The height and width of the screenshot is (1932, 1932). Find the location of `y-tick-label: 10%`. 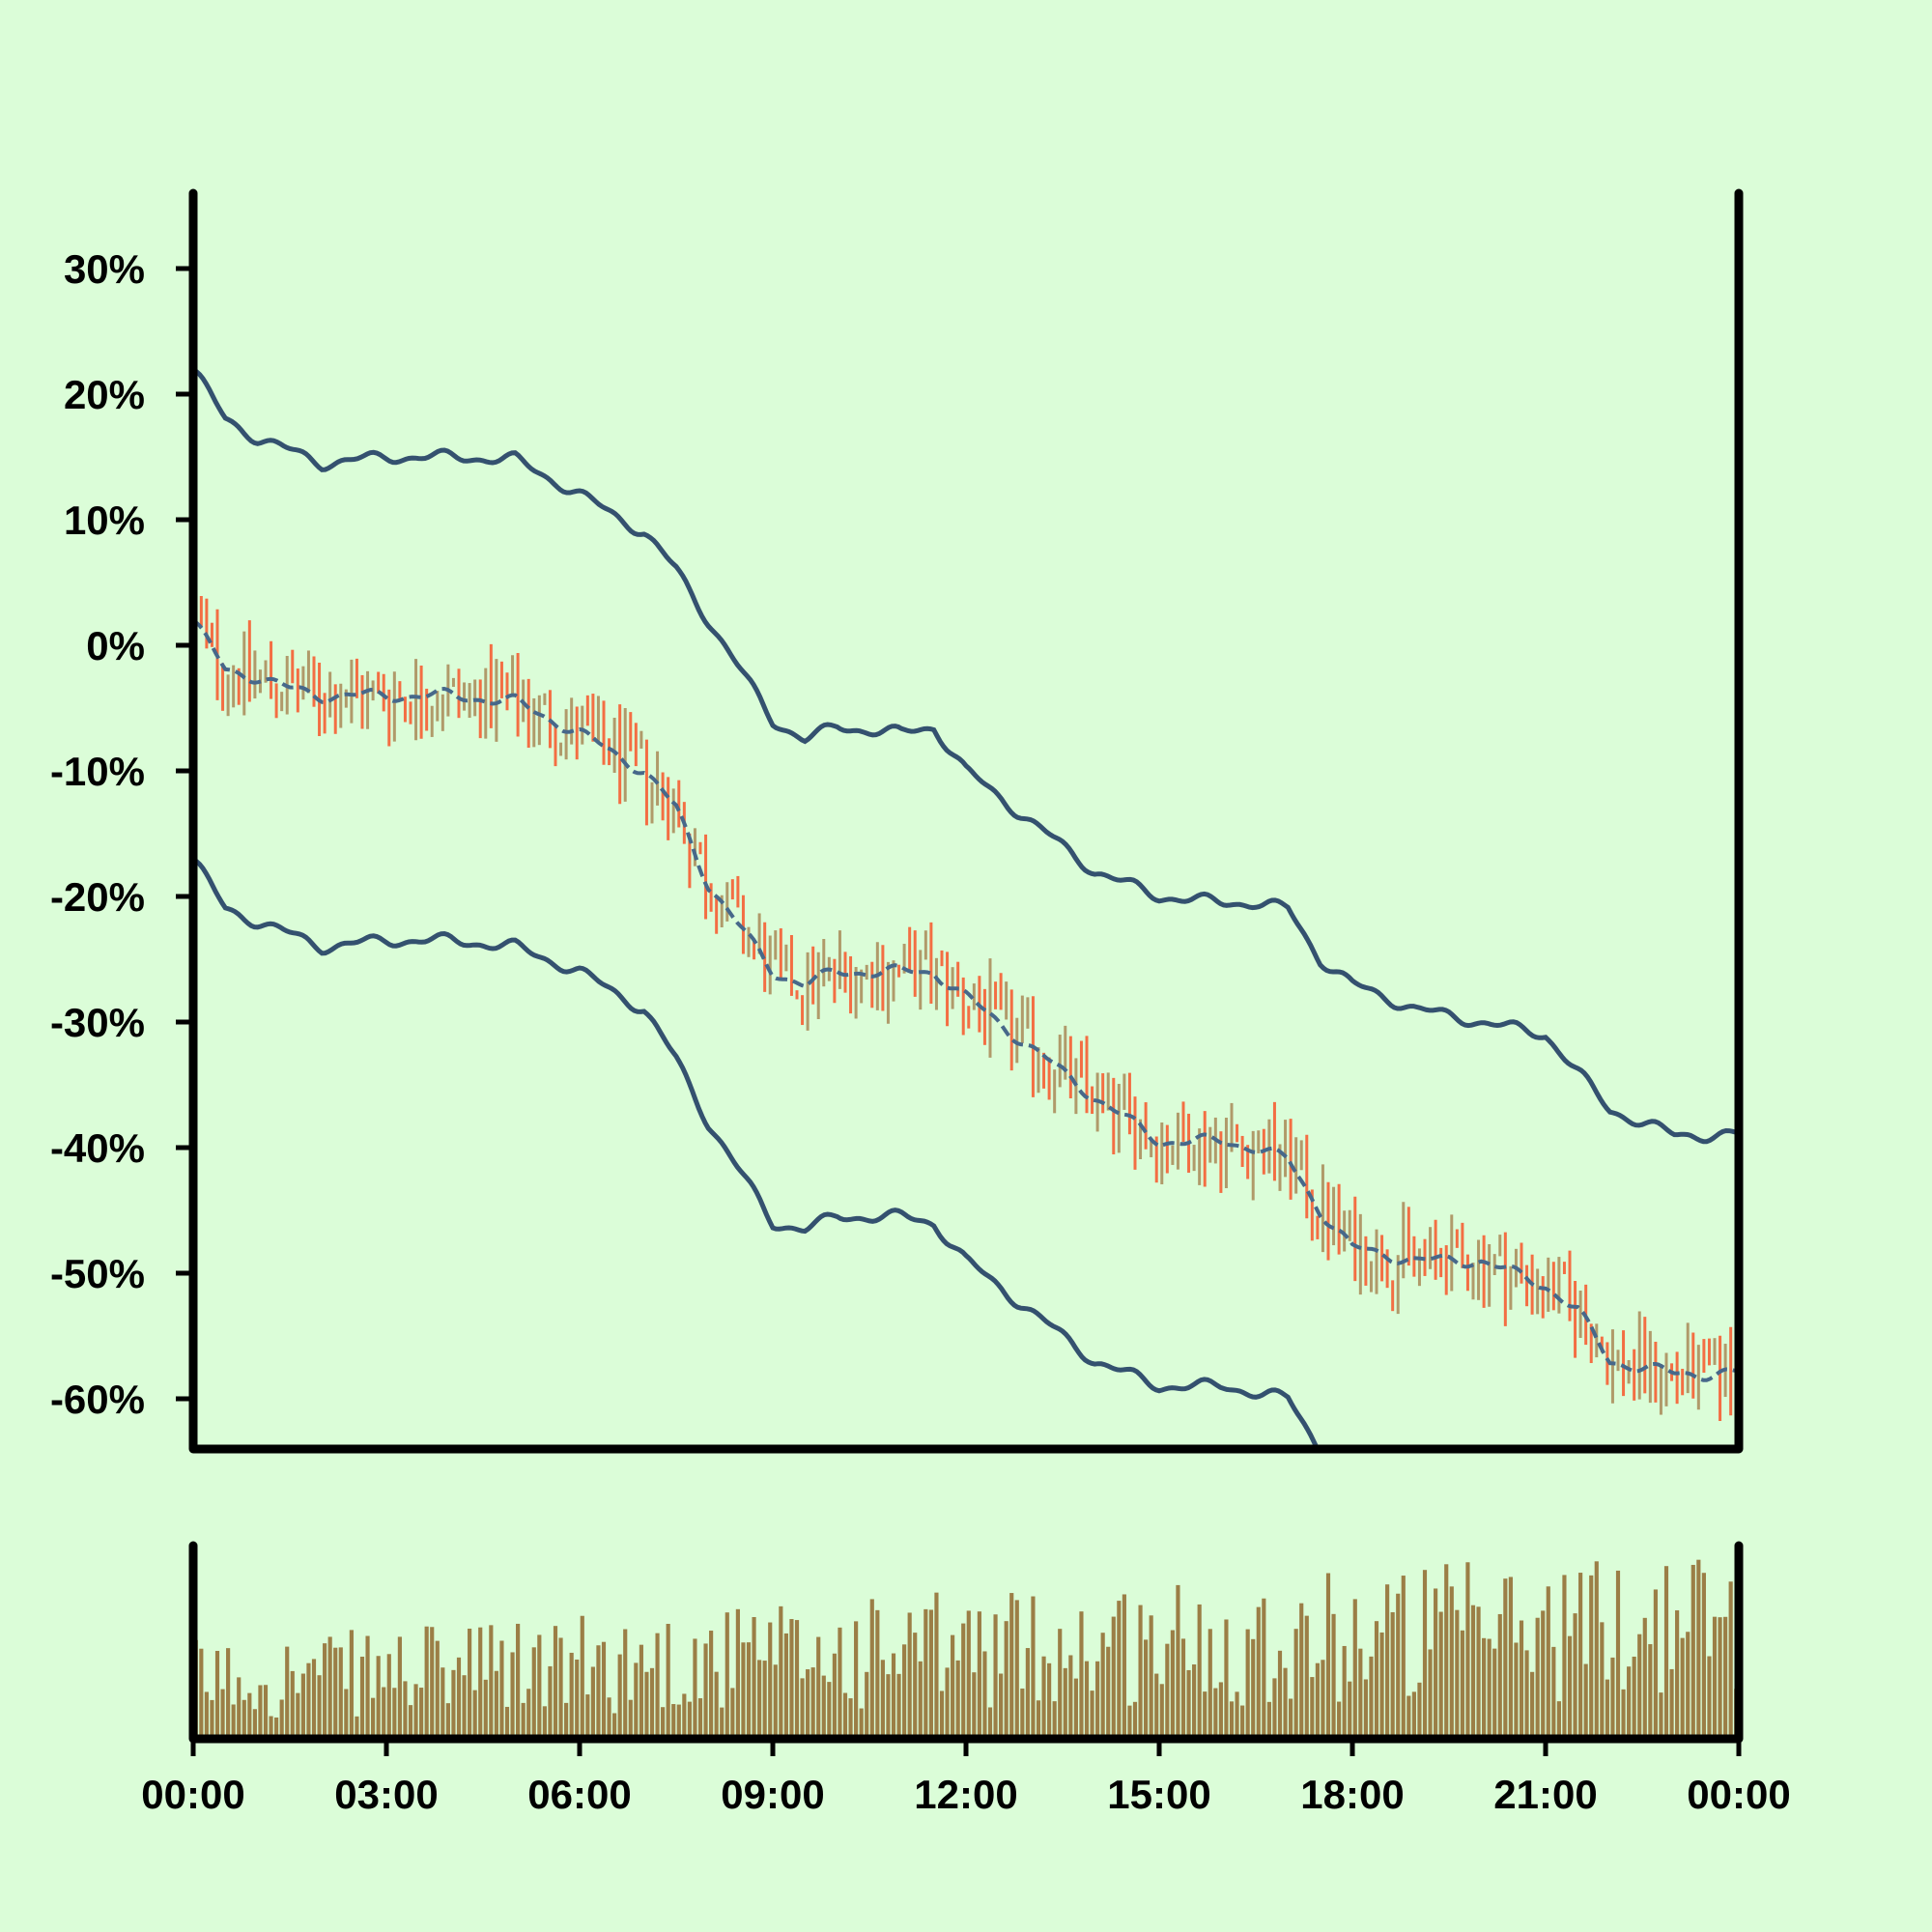

y-tick-label: 10% is located at coordinates (104, 520).